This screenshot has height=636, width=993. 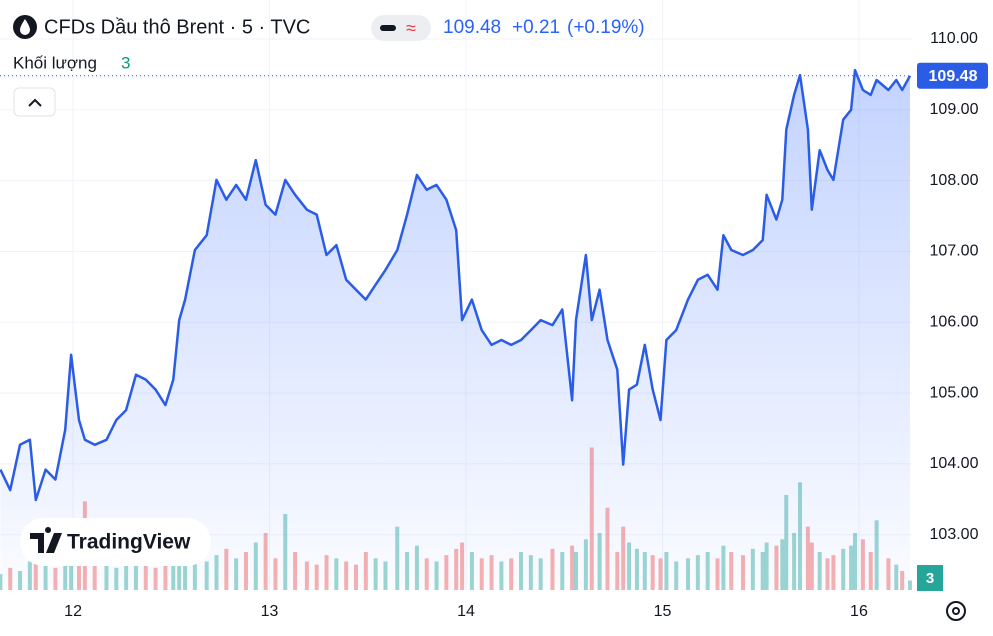 What do you see at coordinates (954, 180) in the screenshot?
I see `y-tick-label: 108.00` at bounding box center [954, 180].